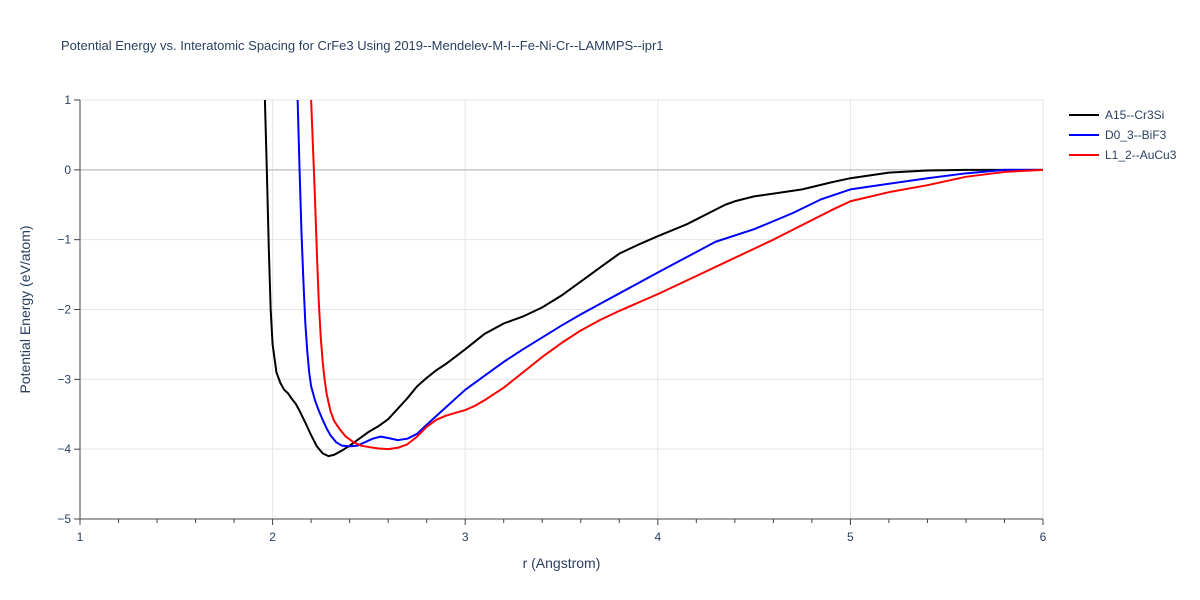  What do you see at coordinates (1134, 115) in the screenshot?
I see `legend-label: A15--Cr3Si` at bounding box center [1134, 115].